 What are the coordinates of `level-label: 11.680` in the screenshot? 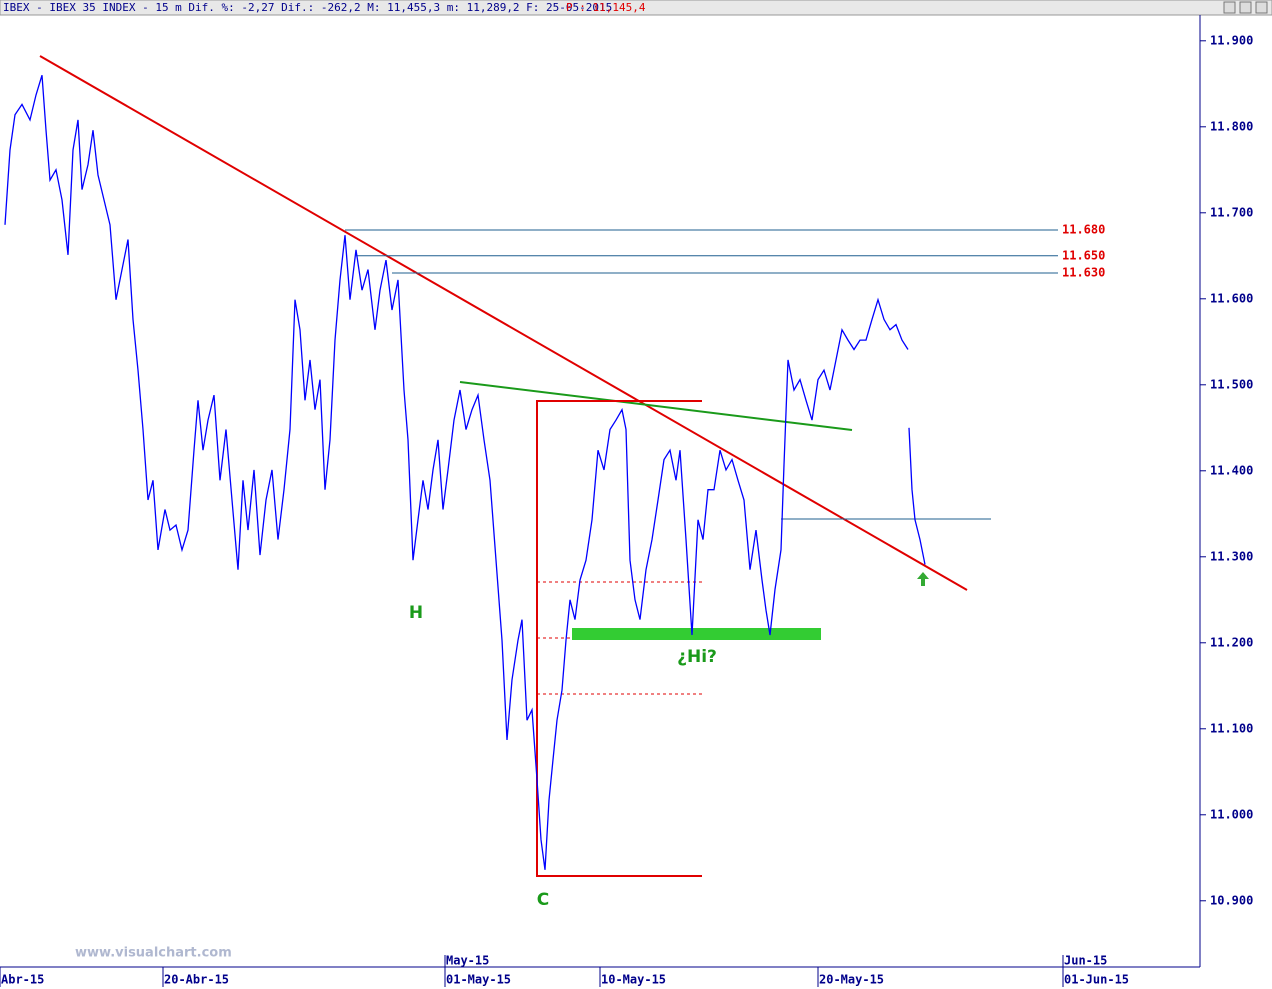 It's located at (1083, 229).